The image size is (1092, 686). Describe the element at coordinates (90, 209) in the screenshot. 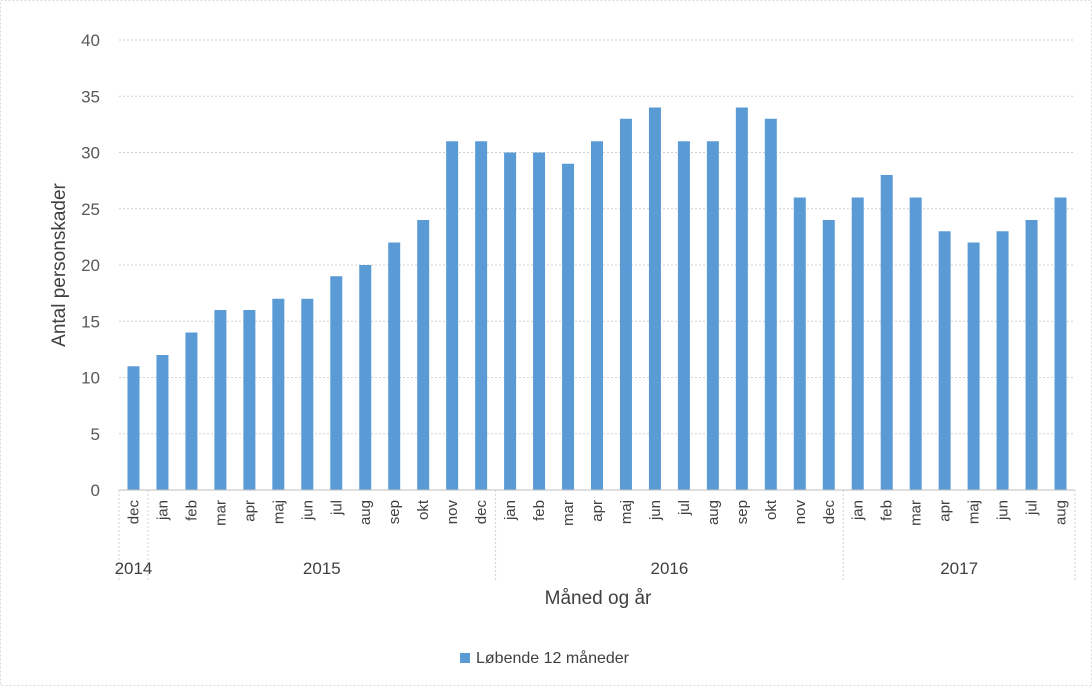

I see `y-tick-label: 25` at that location.